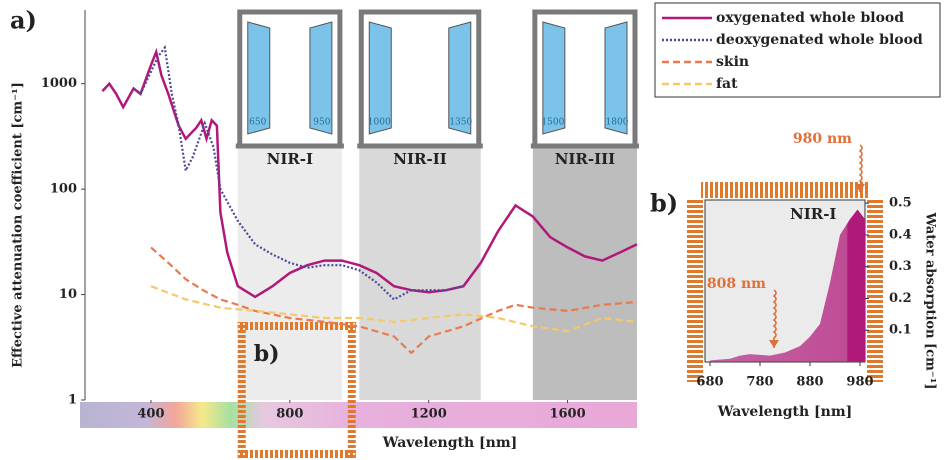 This screenshot has width=944, height=460. I want to click on x-tick-label: 680, so click(709, 382).